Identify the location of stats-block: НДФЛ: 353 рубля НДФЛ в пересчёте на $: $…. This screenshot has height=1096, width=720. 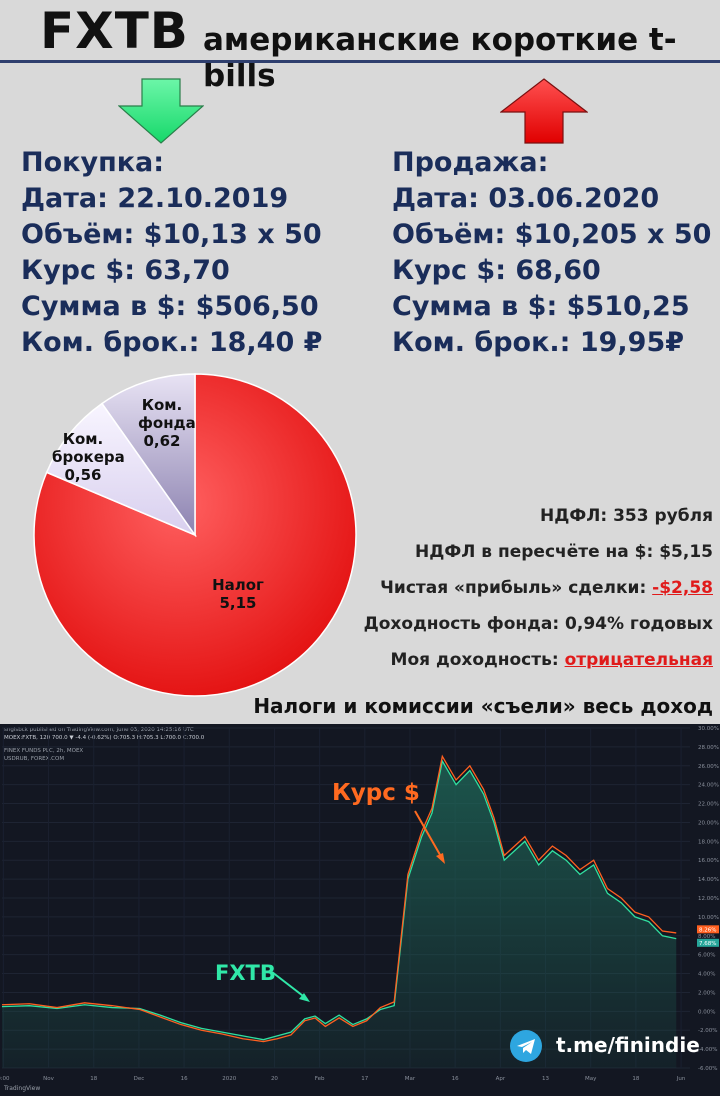
(538, 594).